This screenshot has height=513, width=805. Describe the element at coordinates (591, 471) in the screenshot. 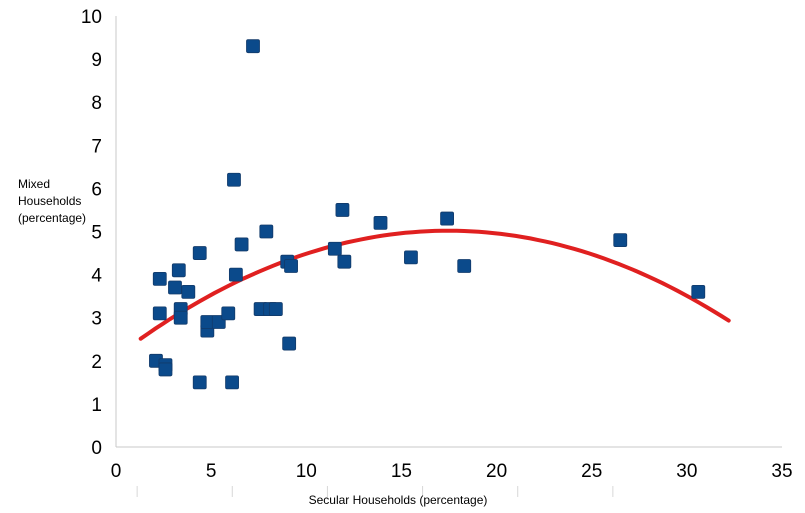

I see `x-tick-label: 25` at that location.